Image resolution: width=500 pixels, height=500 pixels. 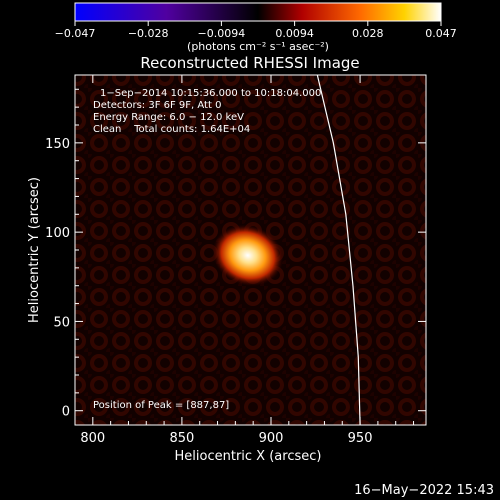 I want to click on x-tick-label-850: 850, so click(x=181, y=438).